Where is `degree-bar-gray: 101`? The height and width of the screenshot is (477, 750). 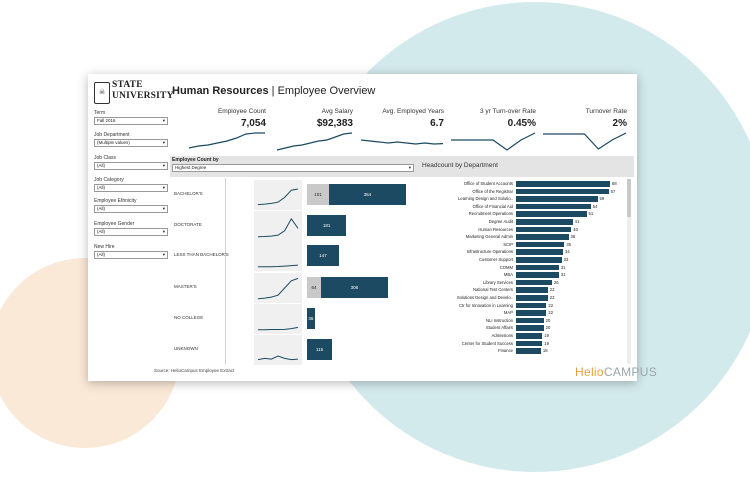
degree-bar-gray: 101 is located at coordinates (318, 194).